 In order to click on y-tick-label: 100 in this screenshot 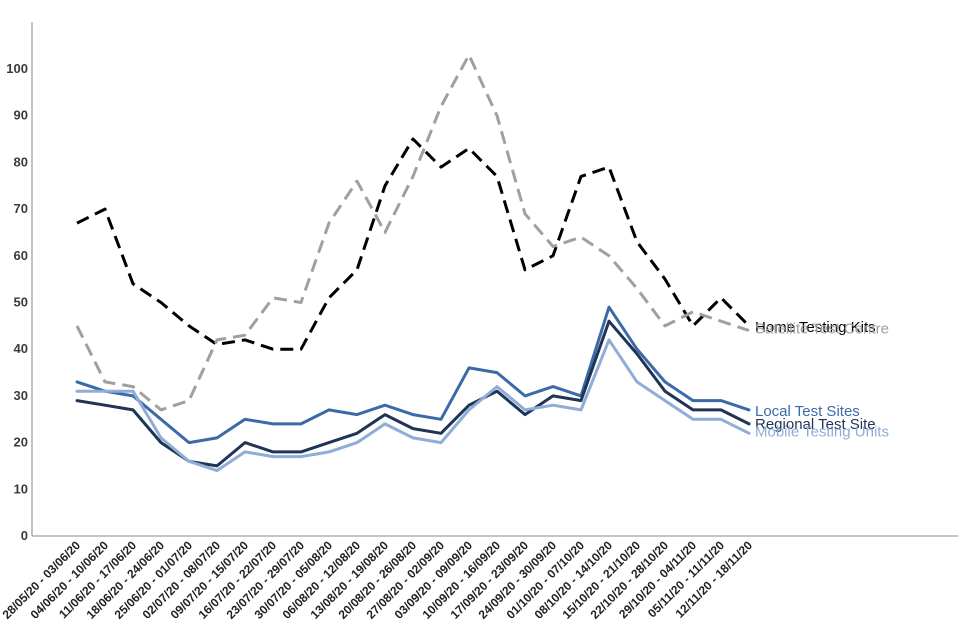, I will do `click(17, 68)`.